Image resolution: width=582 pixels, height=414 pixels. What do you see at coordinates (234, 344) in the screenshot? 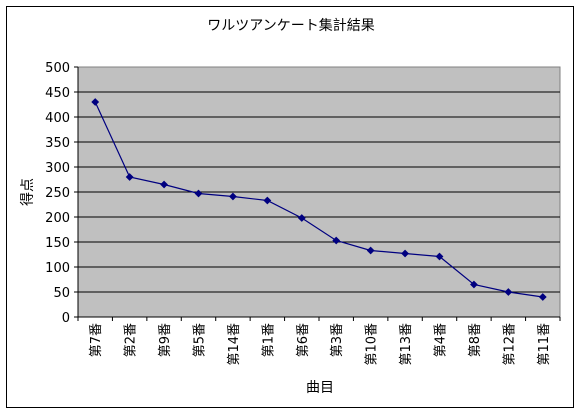
I see `x-tick-label: 第14番` at bounding box center [234, 344].